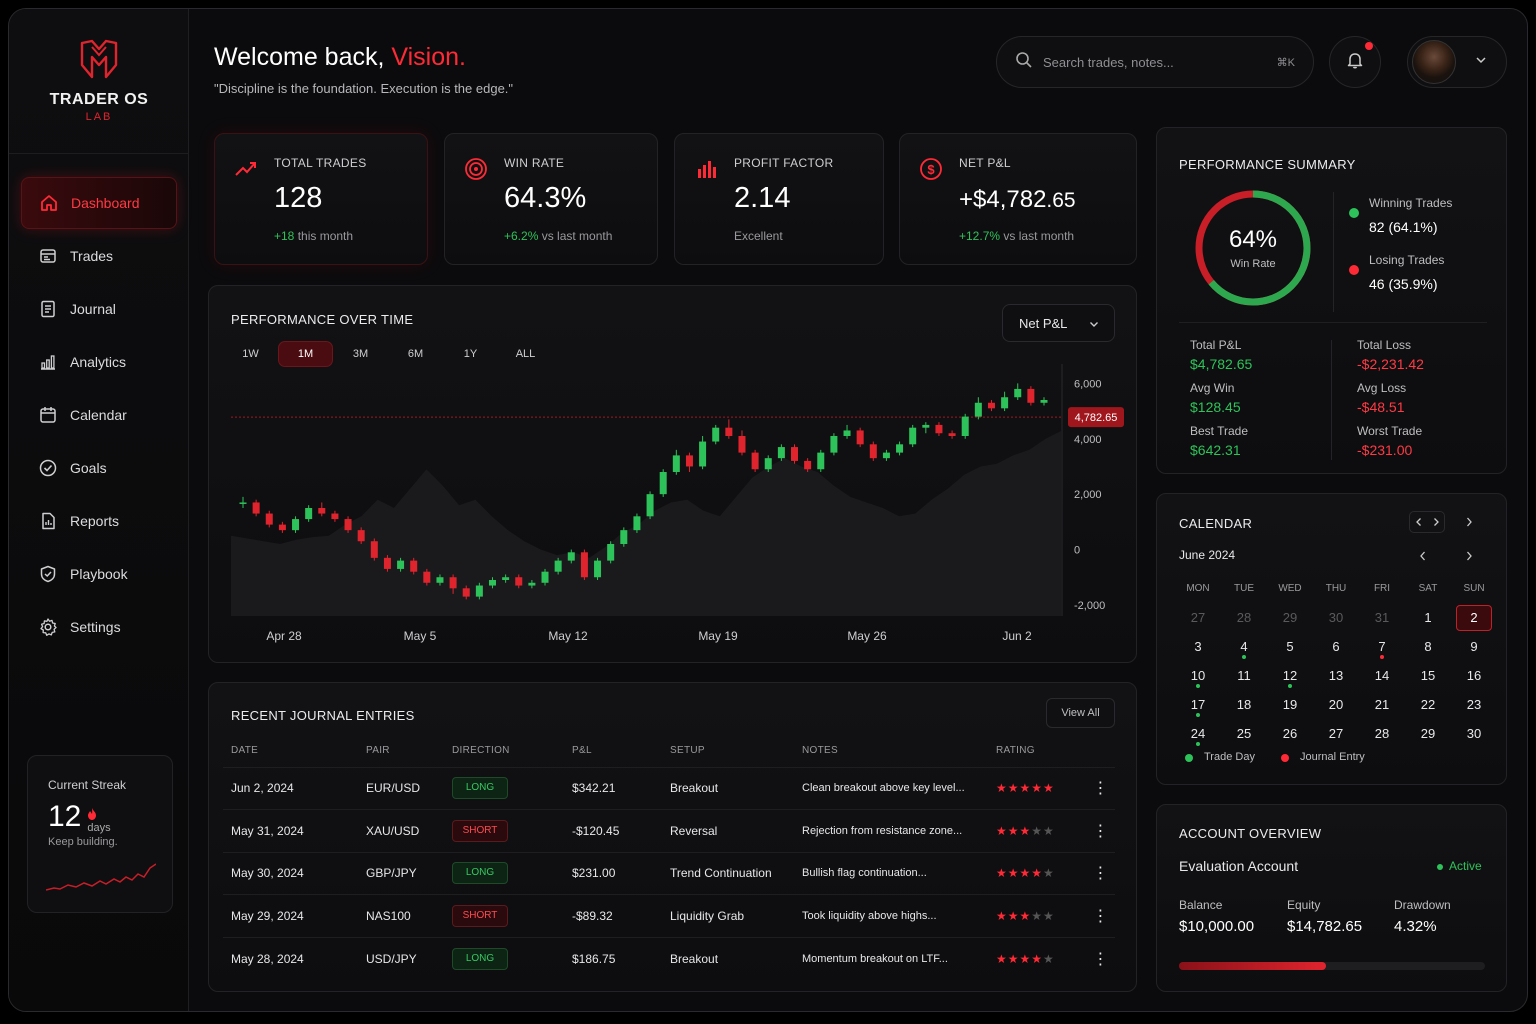 The height and width of the screenshot is (1024, 1536). What do you see at coordinates (1198, 646) in the screenshot?
I see `calendar-day: 3` at bounding box center [1198, 646].